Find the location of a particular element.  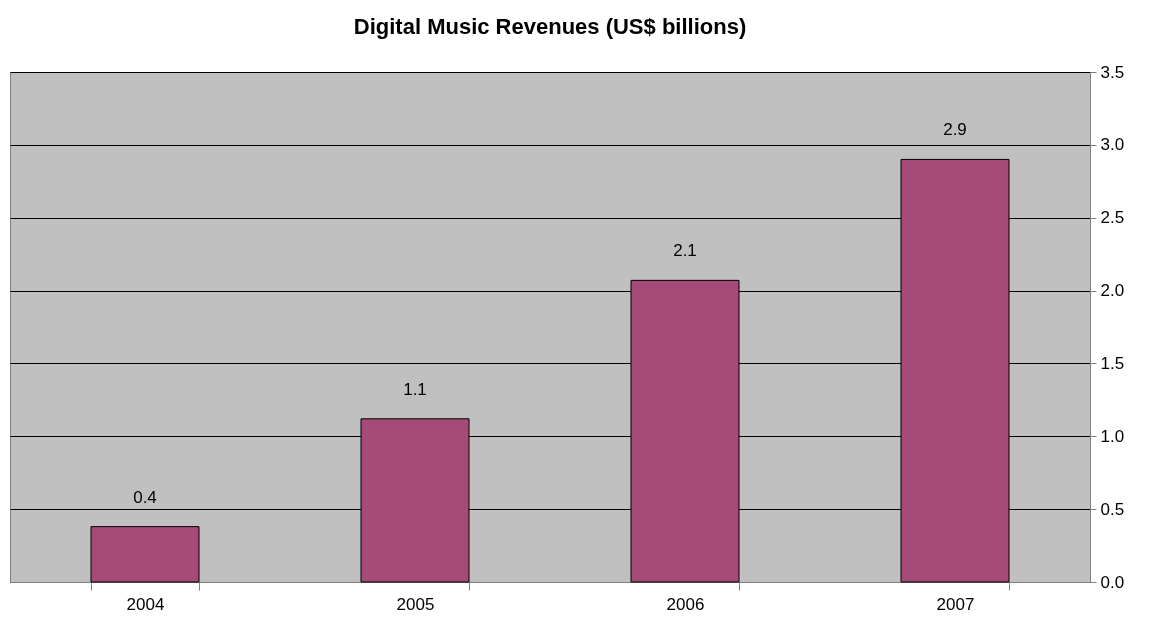

data-label: 2.9 is located at coordinates (955, 130).